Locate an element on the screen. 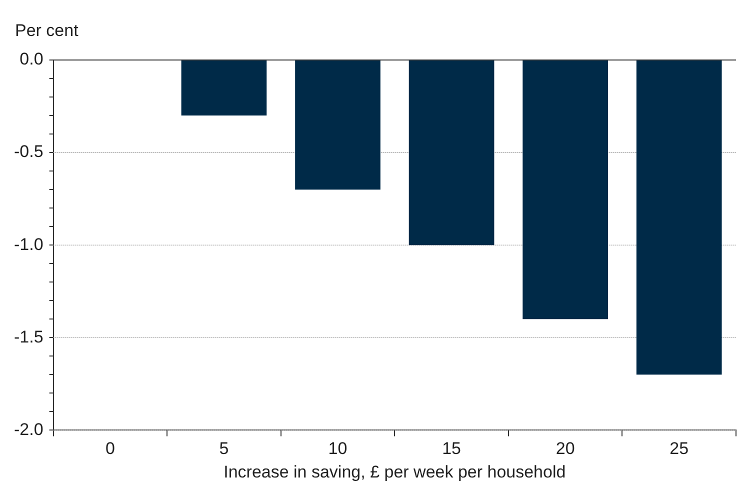  x-axis-title: Increase in saving, £ per week per household is located at coordinates (395, 472).